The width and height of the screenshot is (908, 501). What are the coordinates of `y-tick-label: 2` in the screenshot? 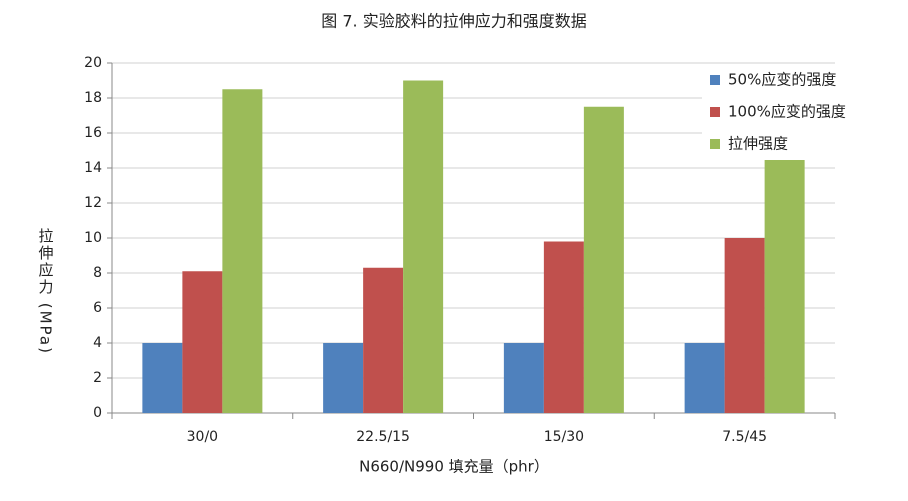 It's located at (97, 378).